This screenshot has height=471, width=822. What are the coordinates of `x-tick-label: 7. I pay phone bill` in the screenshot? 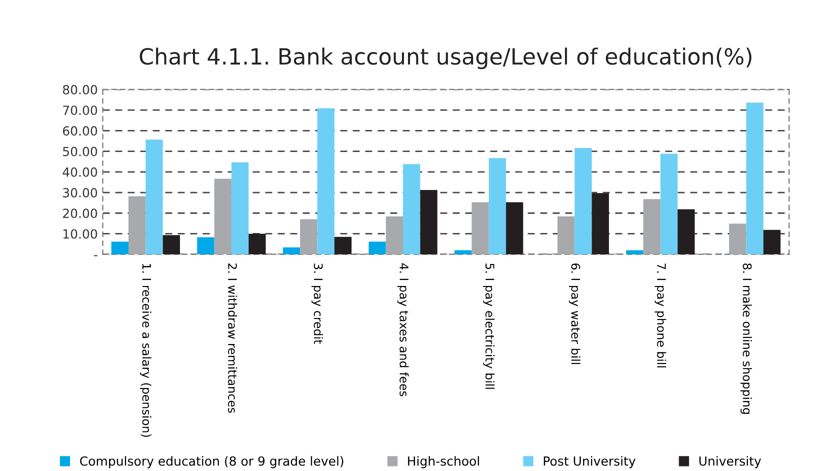 It's located at (660, 316).